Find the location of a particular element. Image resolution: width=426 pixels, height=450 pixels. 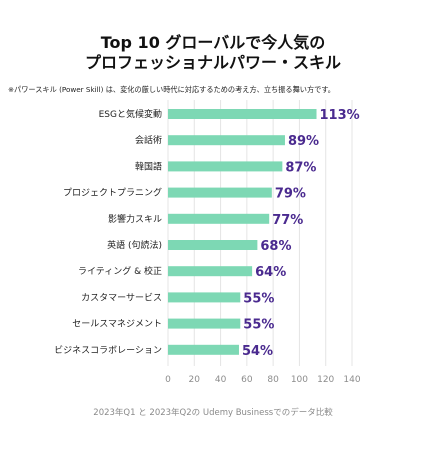

value-label: 87% is located at coordinates (300, 167).